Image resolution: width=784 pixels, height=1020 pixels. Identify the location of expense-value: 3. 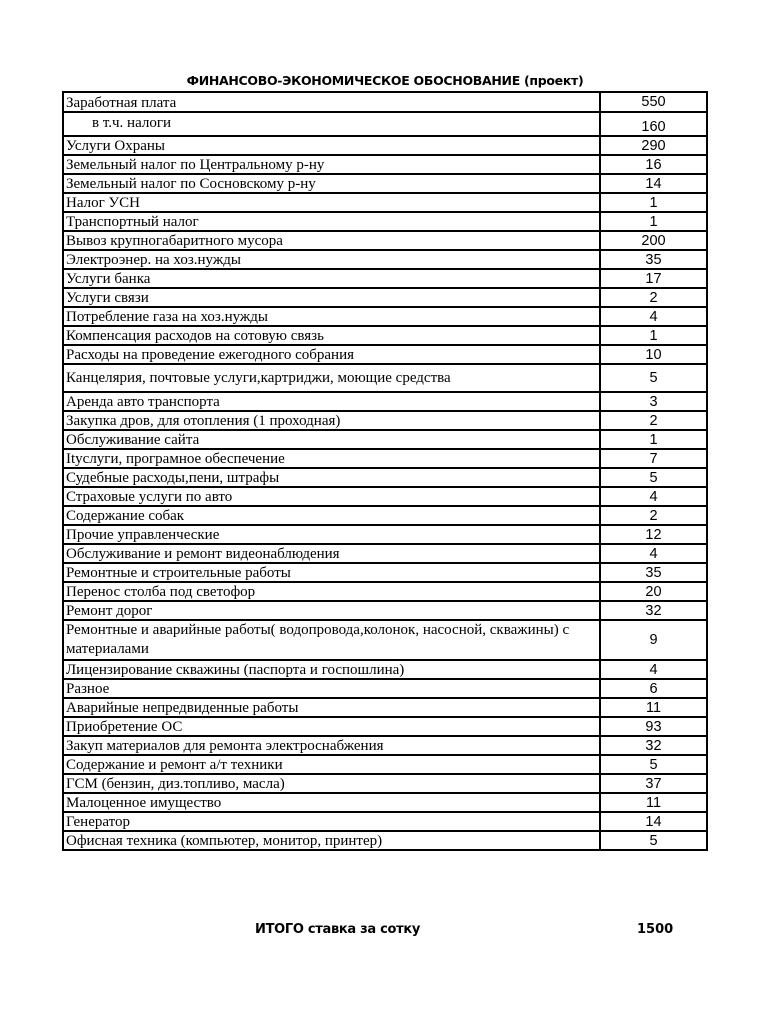
(653, 401).